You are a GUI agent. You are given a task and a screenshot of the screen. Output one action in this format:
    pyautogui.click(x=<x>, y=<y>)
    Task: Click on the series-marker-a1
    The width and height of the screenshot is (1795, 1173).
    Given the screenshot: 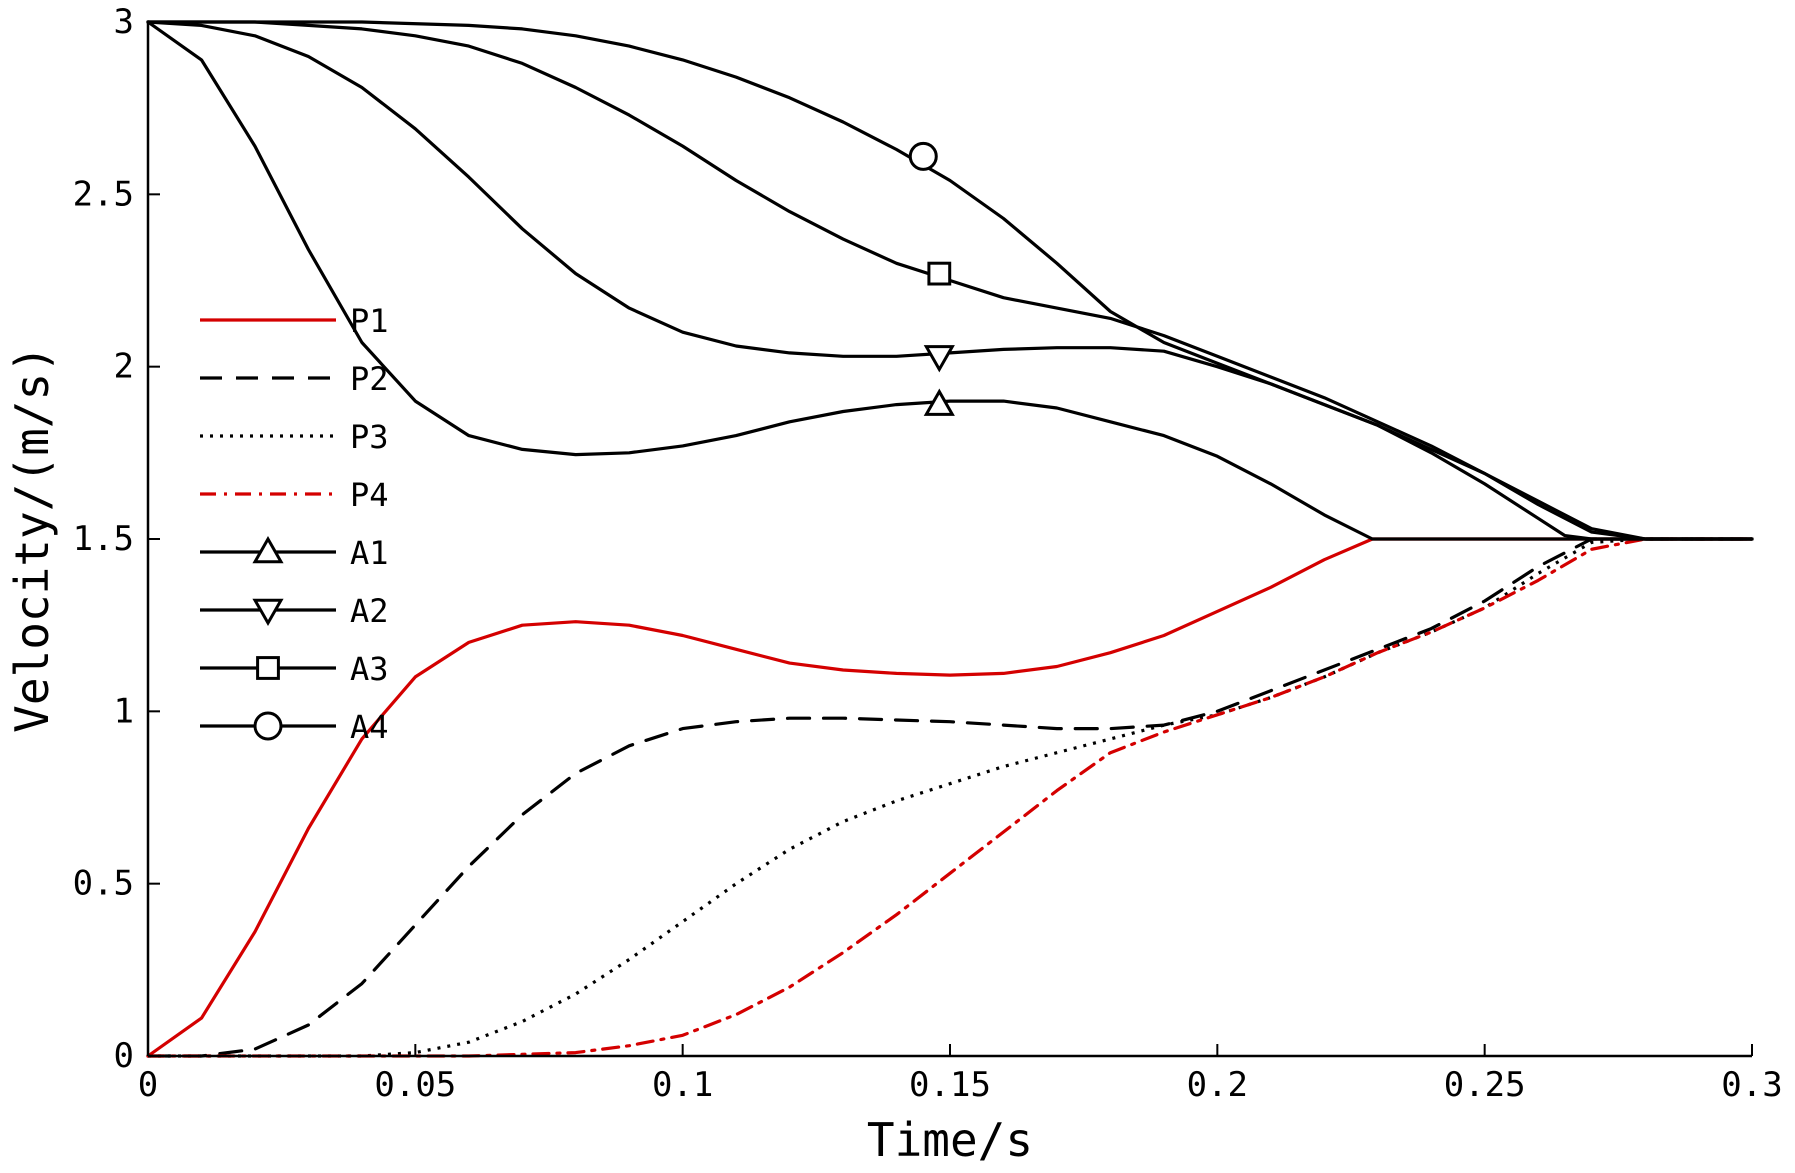 What is the action you would take?
    pyautogui.click(x=939, y=402)
    